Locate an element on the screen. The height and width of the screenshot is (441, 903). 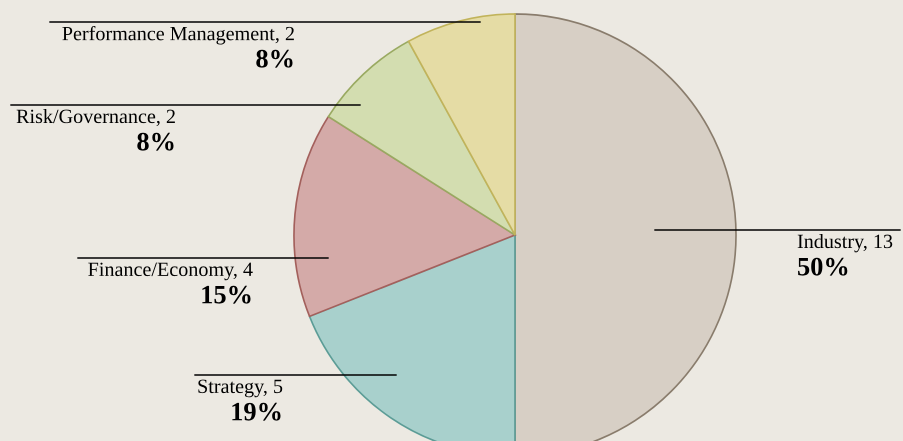
slice-label: Finance/Economy, 4 is located at coordinates (170, 271).